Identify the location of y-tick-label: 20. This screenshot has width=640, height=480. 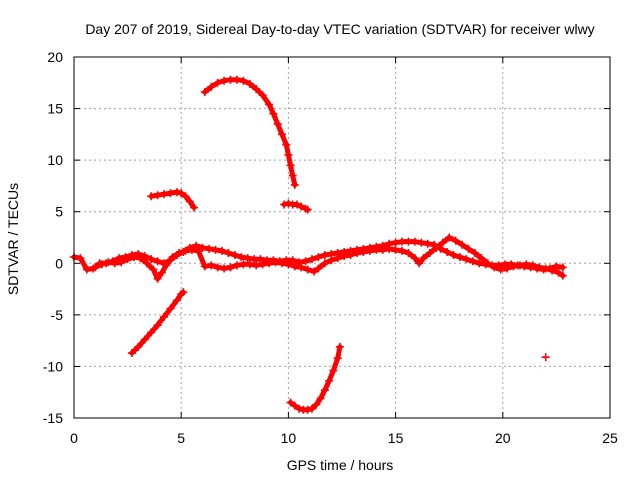
(55, 57).